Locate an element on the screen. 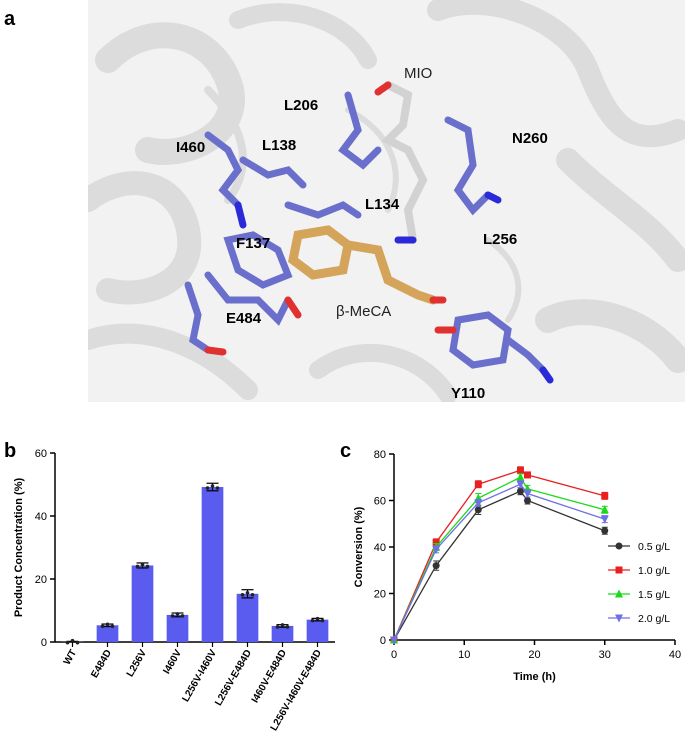  bar-chart-xtick-label: L256V-E484D is located at coordinates (233, 678).